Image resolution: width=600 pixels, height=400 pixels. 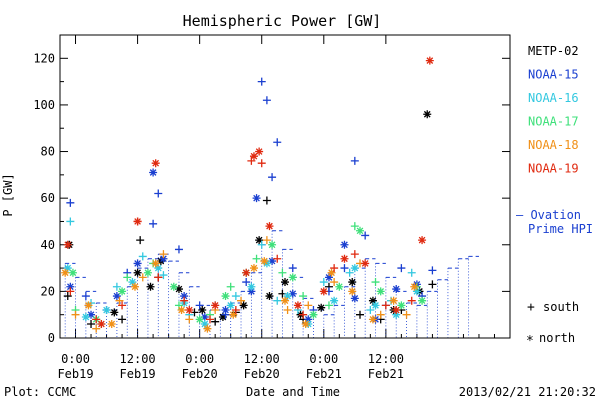 What do you see at coordinates (44, 105) in the screenshot?
I see `y-tick-label: 100` at bounding box center [44, 105].